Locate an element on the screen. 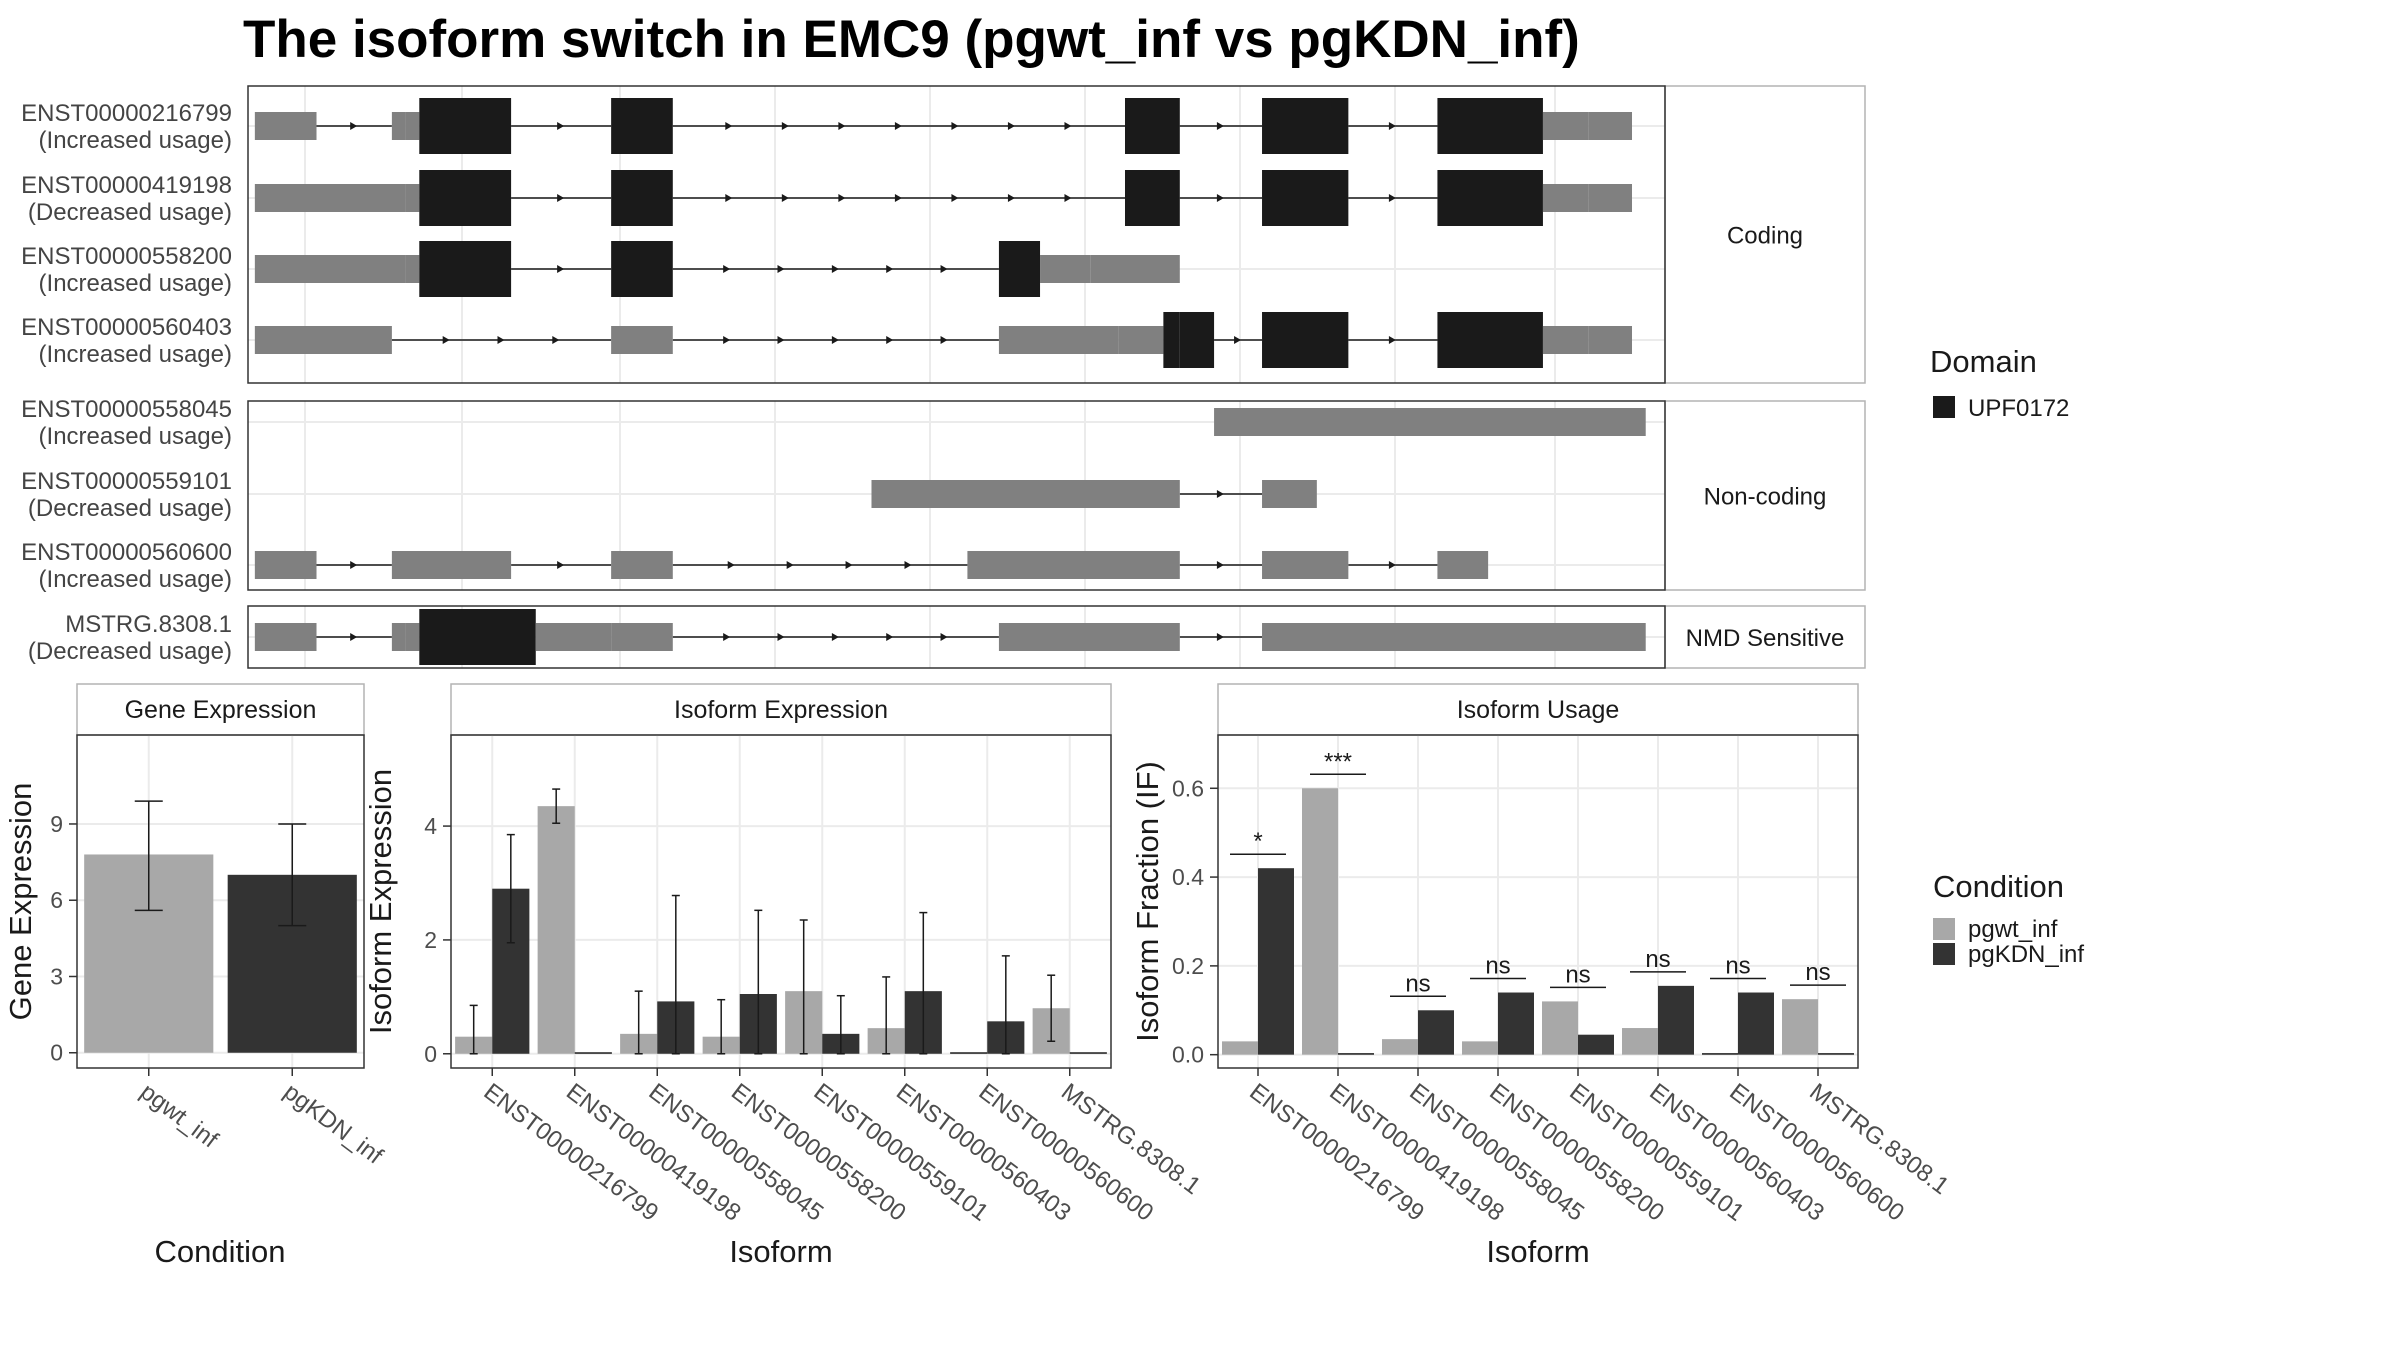  isoform-label: ENST00000558200 is located at coordinates (126, 256).